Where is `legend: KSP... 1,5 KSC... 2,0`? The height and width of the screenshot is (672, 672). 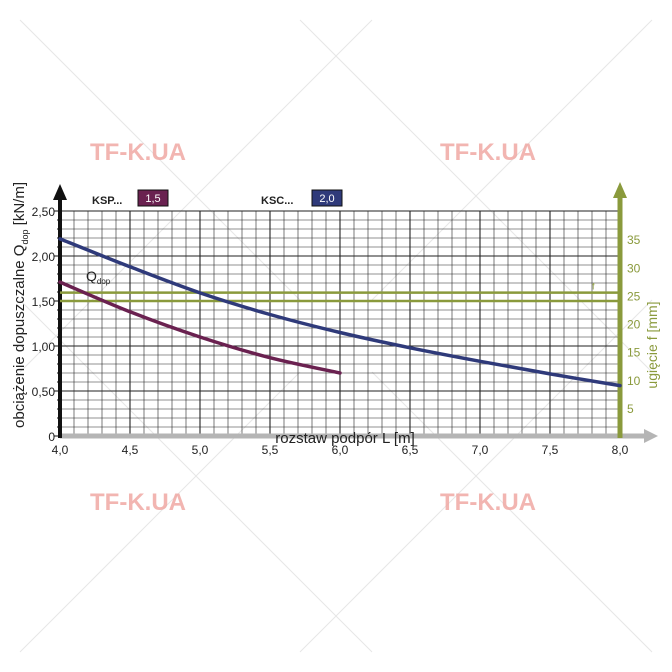 legend: KSP... 1,5 KSC... 2,0 is located at coordinates (217, 198).